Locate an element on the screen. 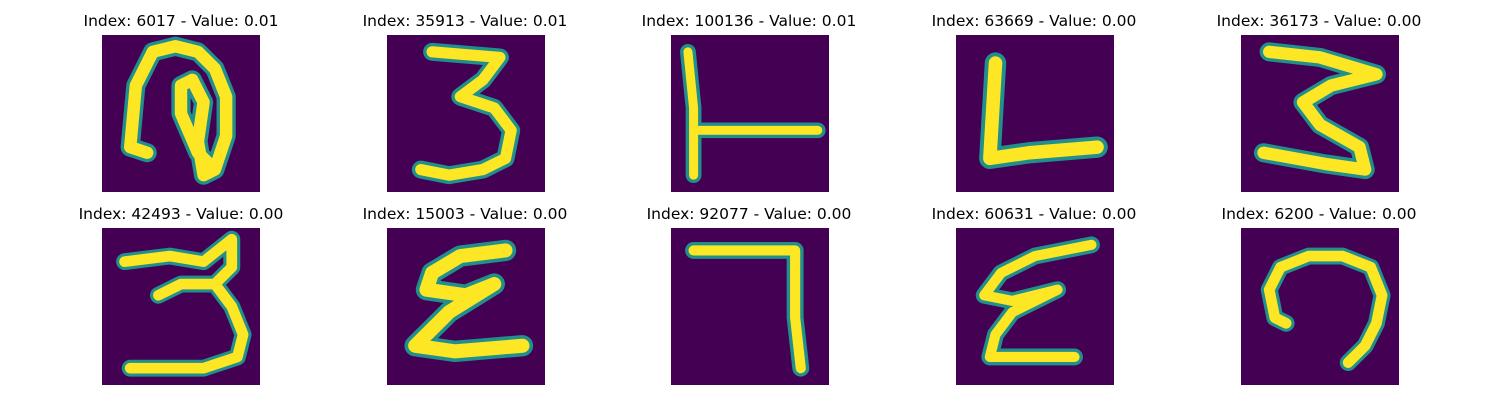  panel-title: Index: 6200 - Value: 0.00 is located at coordinates (1319, 214).